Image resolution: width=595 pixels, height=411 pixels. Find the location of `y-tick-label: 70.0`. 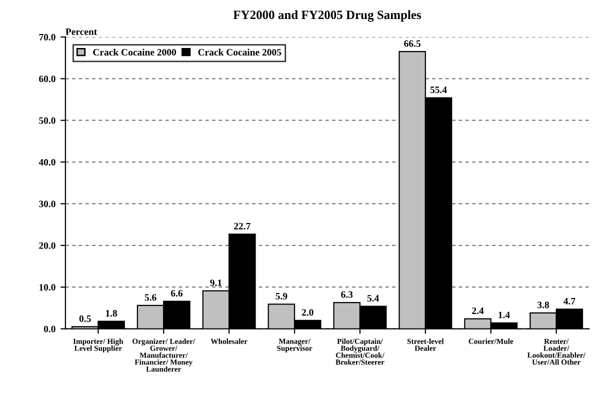

y-tick-label: 70.0 is located at coordinates (47, 37).